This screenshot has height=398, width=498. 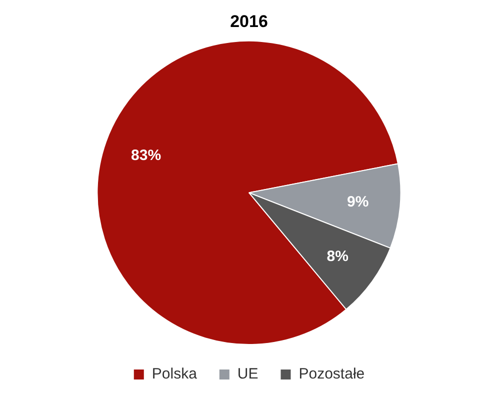 I want to click on data-label: 8%, so click(x=337, y=256).